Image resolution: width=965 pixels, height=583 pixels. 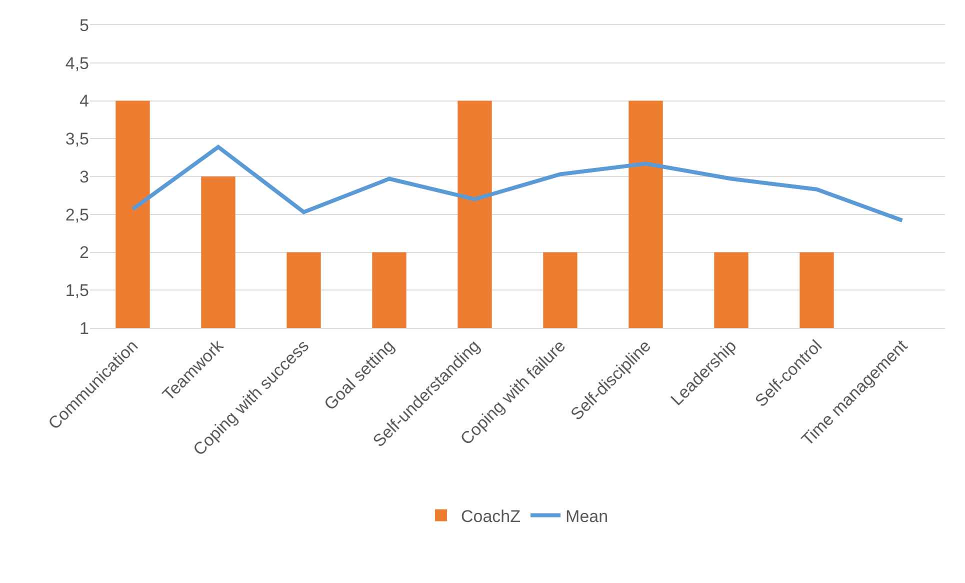 I want to click on y-tick-label: 1, so click(x=84, y=328).